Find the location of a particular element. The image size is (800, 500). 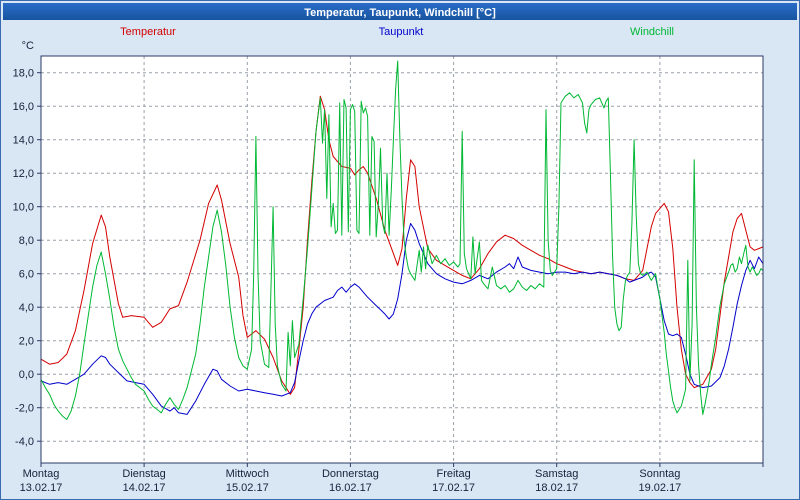

chart-title: Temperatur, Taupunkt, Windchill [°C] is located at coordinates (400, 13).